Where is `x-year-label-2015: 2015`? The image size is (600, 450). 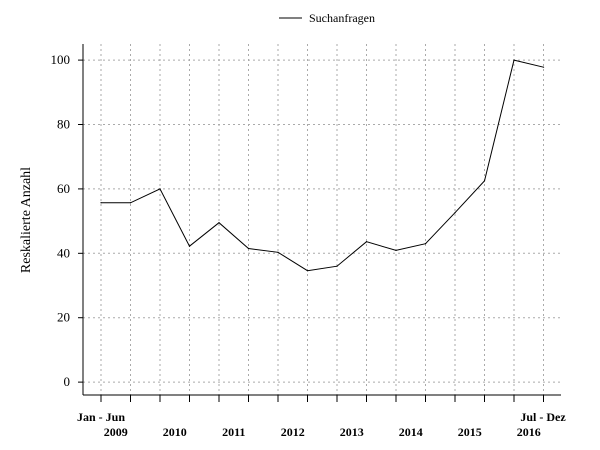 x-year-label-2015: 2015 is located at coordinates (470, 432).